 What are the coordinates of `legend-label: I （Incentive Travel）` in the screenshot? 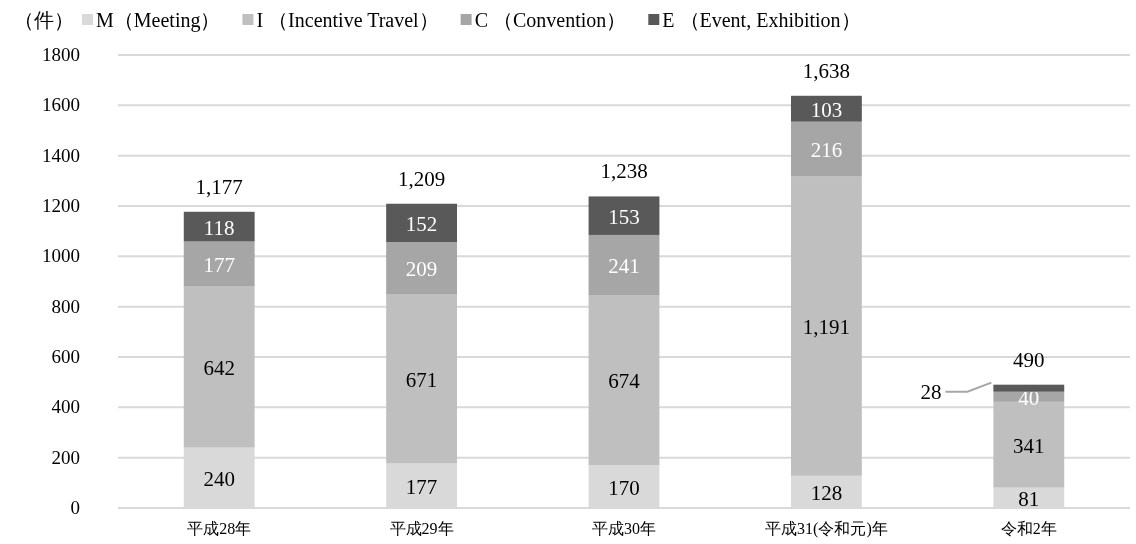 It's located at (347, 20).